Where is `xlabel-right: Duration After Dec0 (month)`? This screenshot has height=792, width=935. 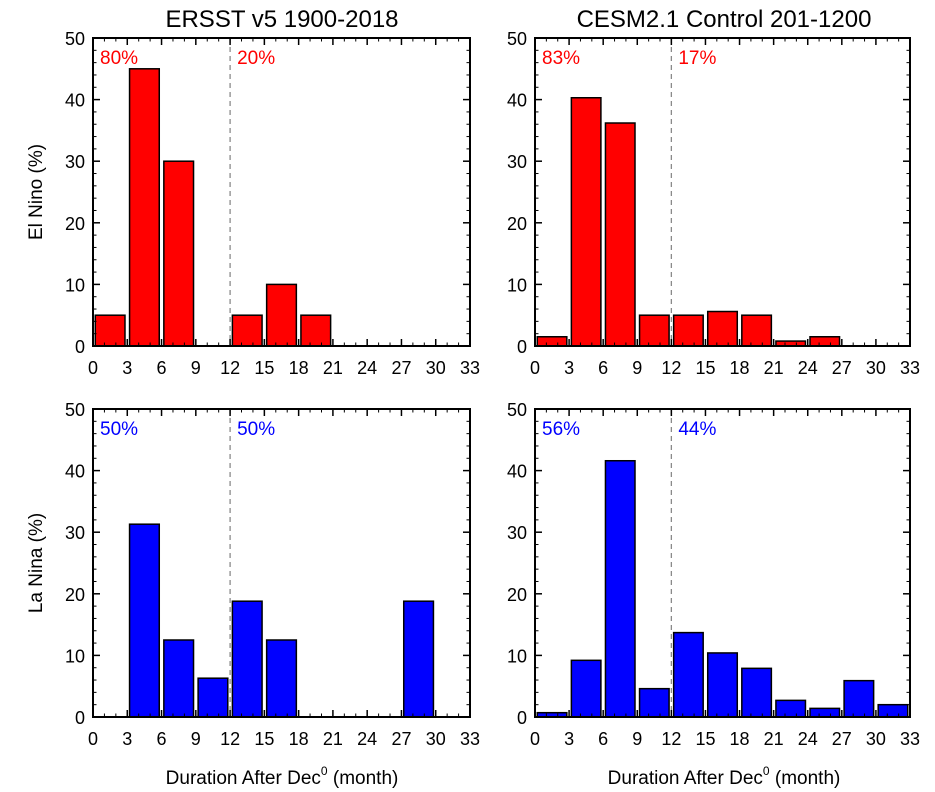
xlabel-right: Duration After Dec0 (month) is located at coordinates (724, 776).